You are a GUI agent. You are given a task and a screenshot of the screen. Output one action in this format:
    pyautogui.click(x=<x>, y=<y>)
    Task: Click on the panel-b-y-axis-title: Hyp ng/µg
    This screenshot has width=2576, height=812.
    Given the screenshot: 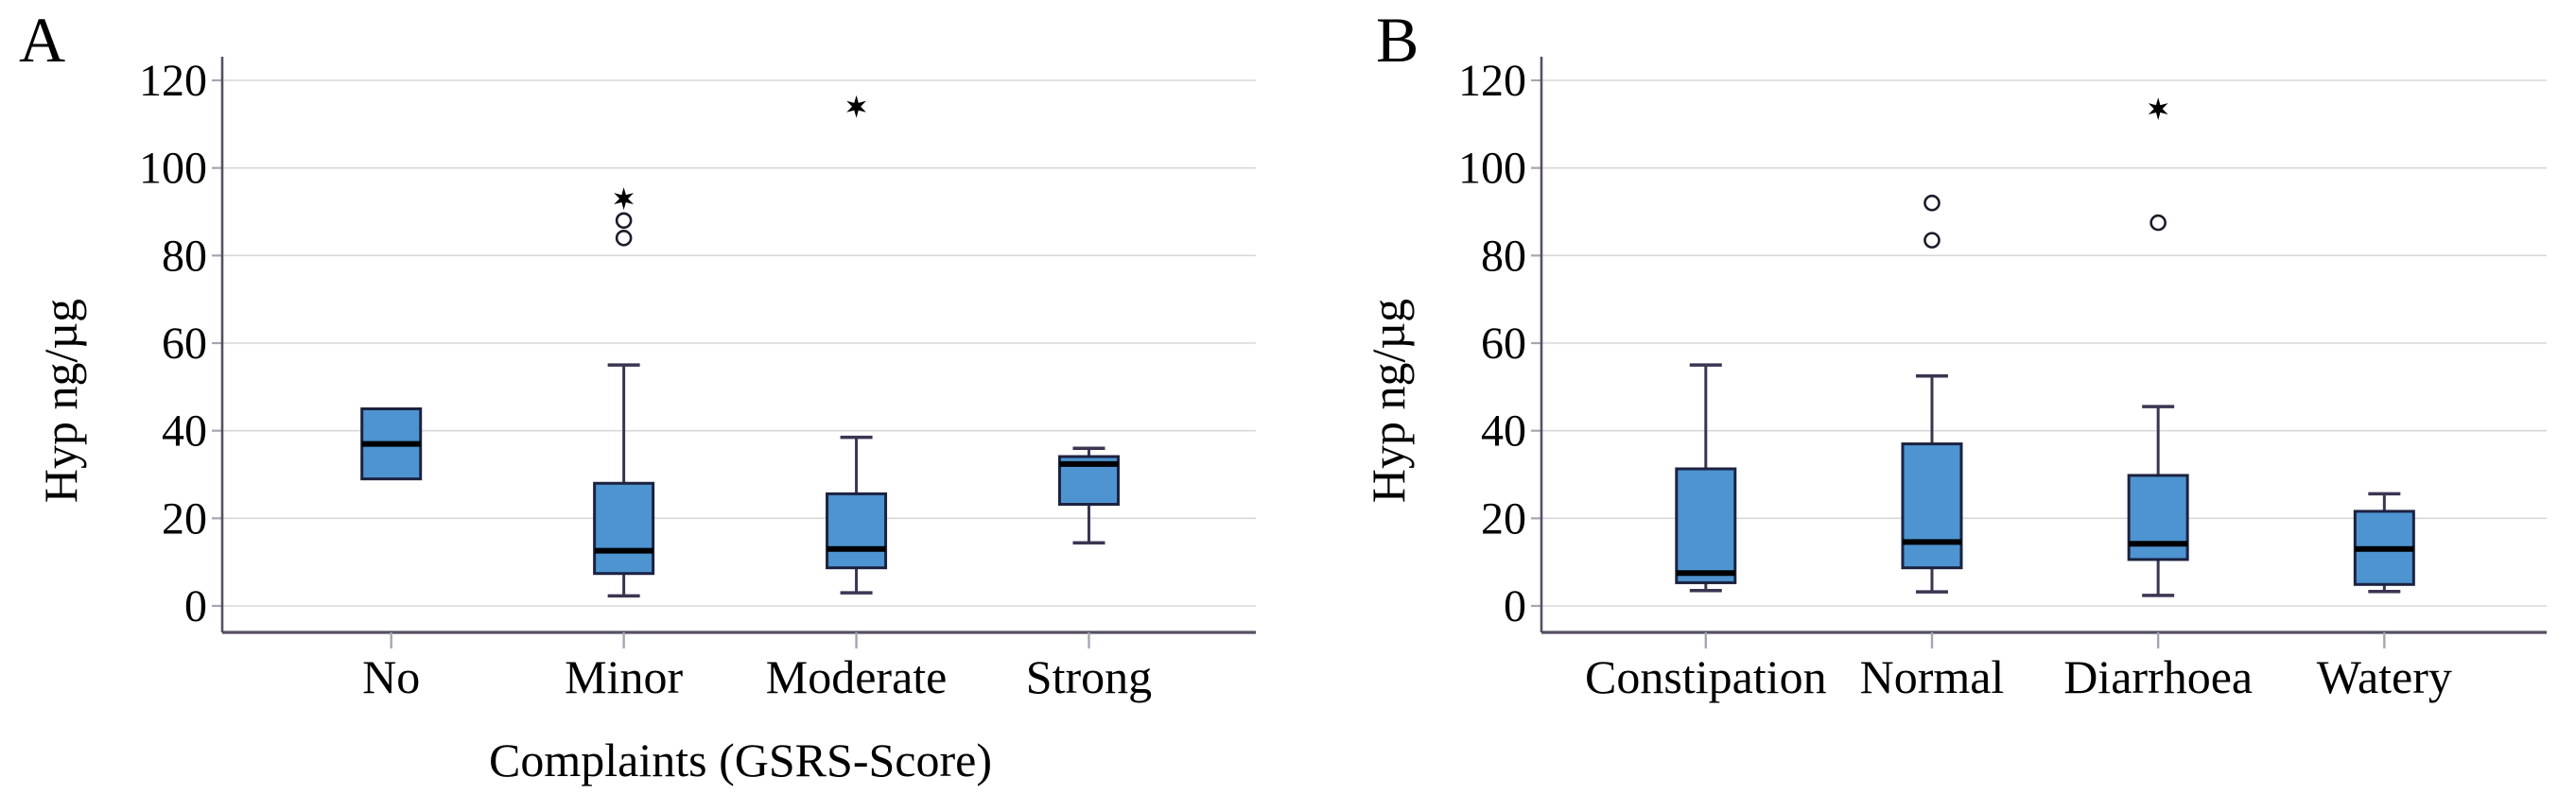 What is the action you would take?
    pyautogui.click(x=1388, y=401)
    